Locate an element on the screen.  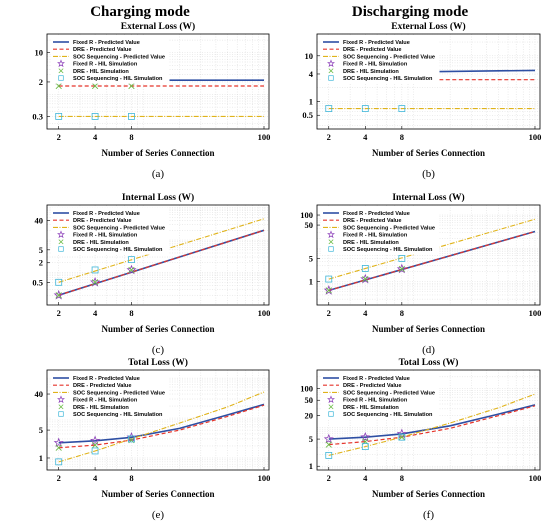
y-tick-label: 50 is located at coordinates (309, 225).